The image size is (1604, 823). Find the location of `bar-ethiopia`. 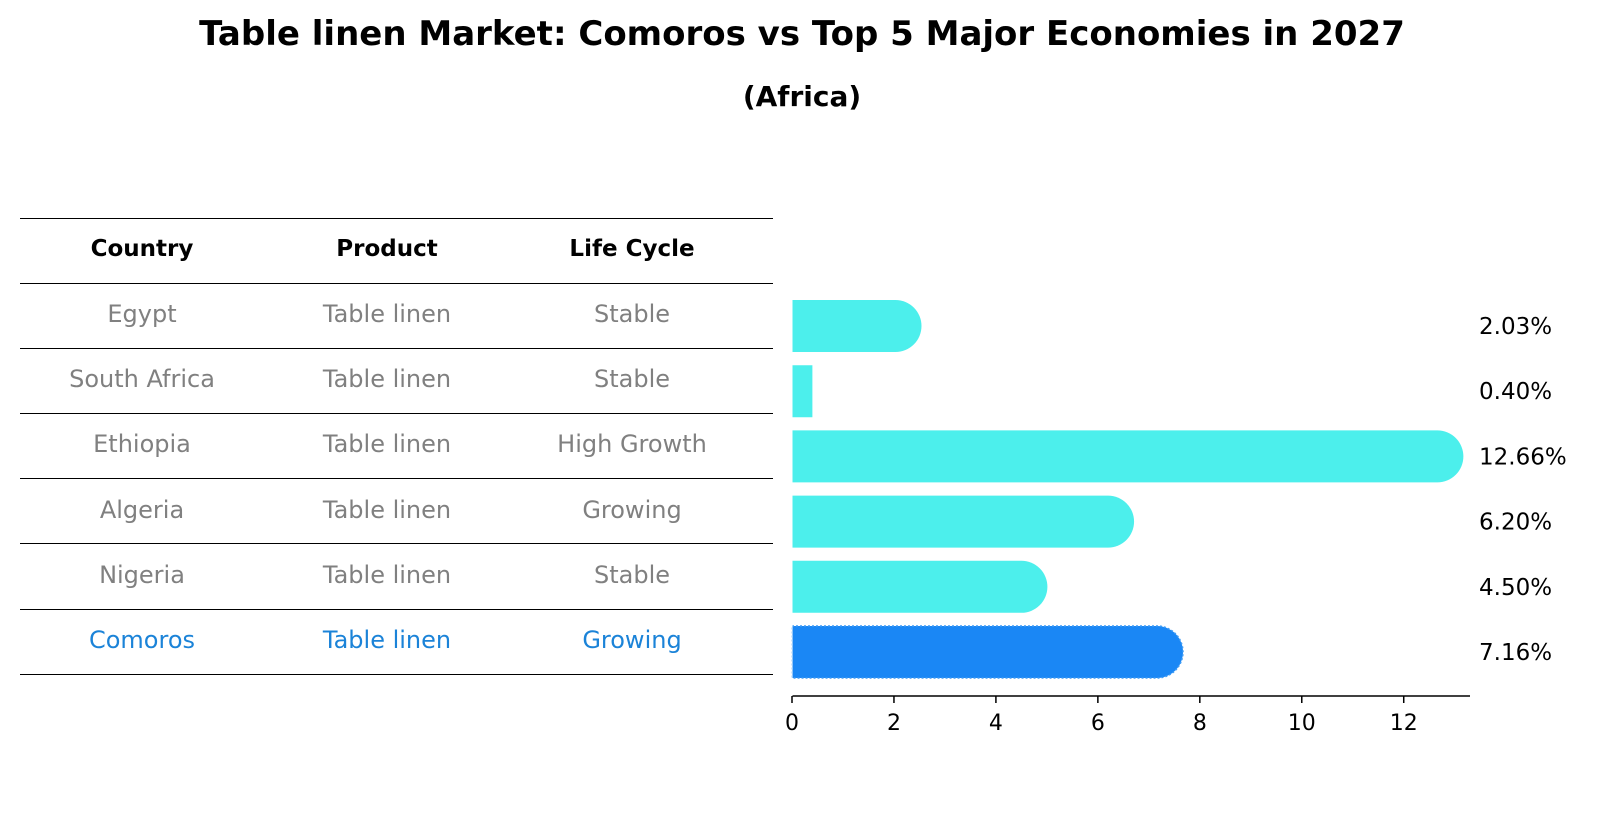

bar-ethiopia is located at coordinates (1128, 456).